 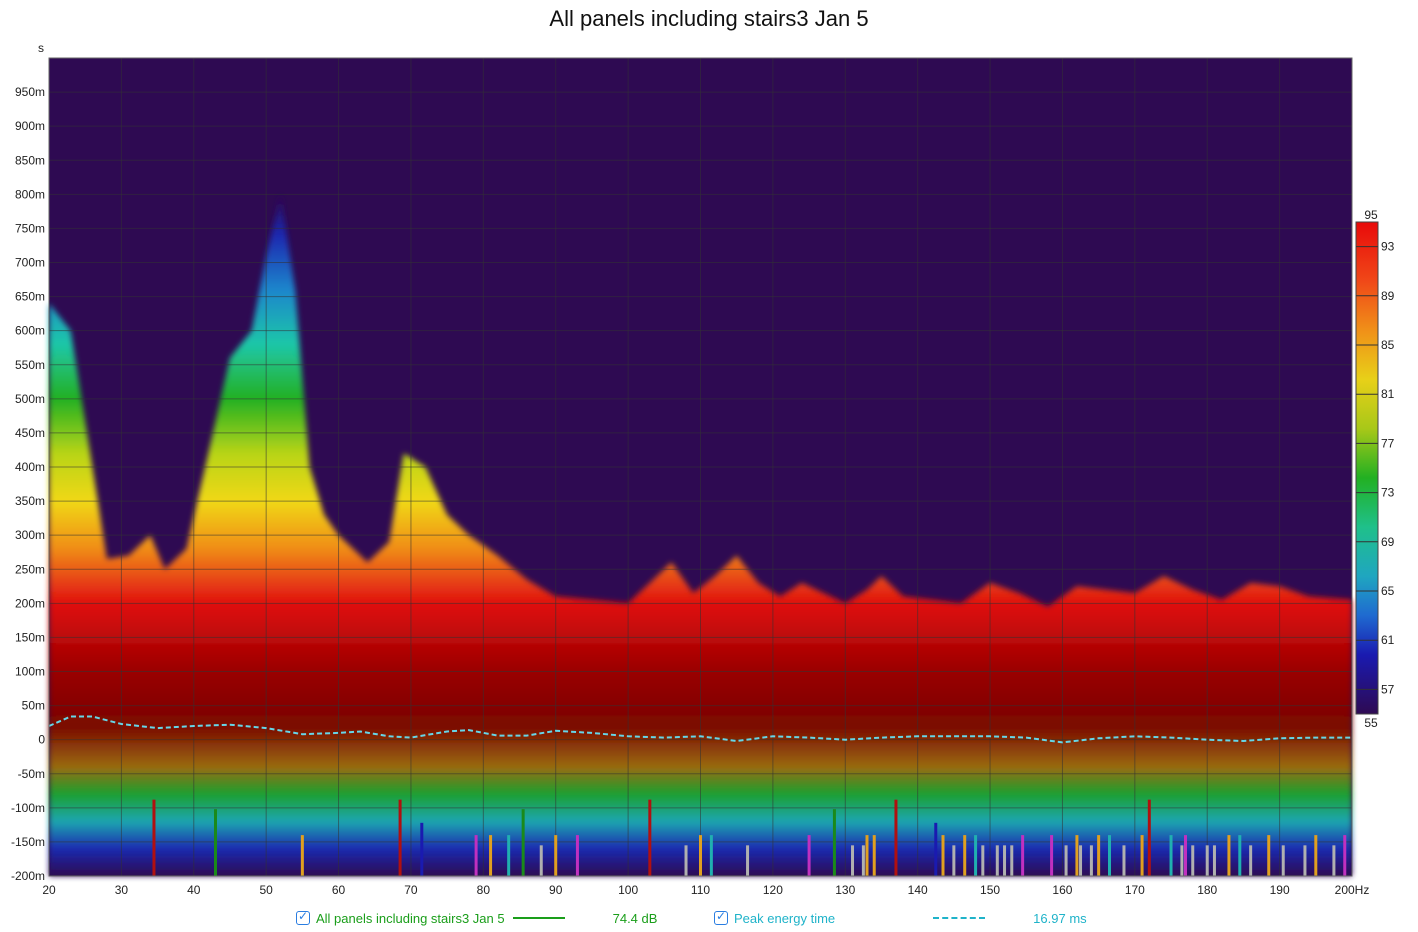 I want to click on color-scale-label: 61, so click(x=1388, y=640).